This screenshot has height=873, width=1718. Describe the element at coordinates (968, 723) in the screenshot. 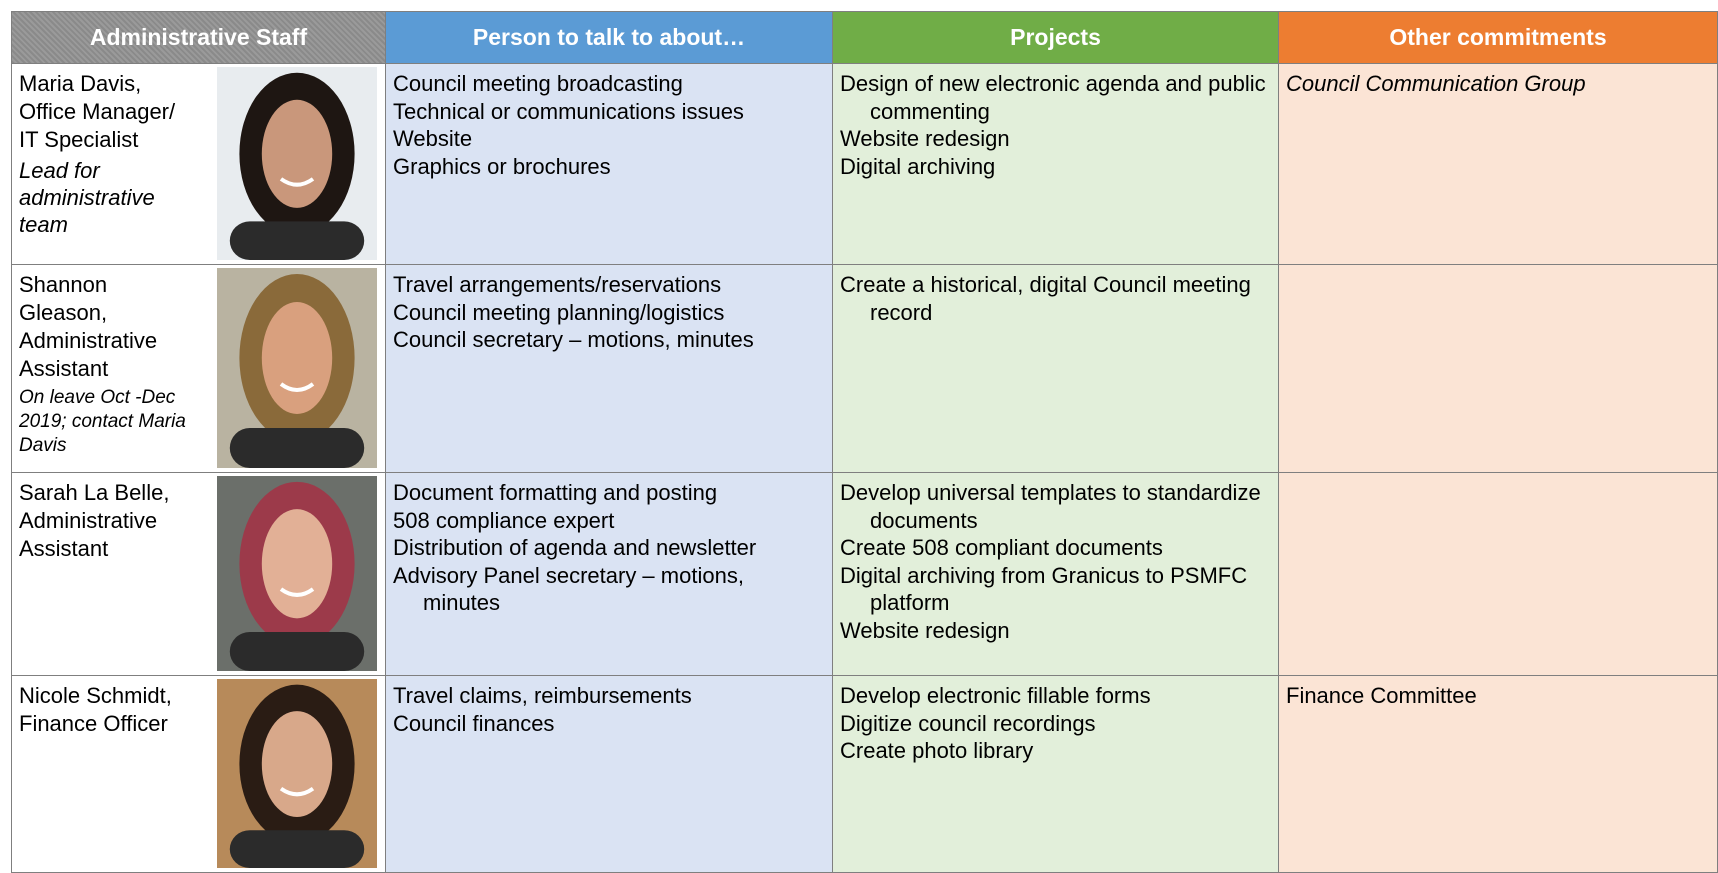

I see `projects-item: Digitize council recordings` at that location.